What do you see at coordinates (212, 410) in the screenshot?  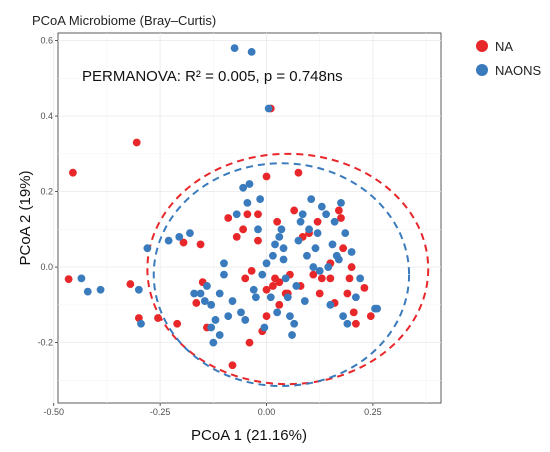 I see `x-axis-ticks: -0.50 -0.25 0.00 0.25` at bounding box center [212, 410].